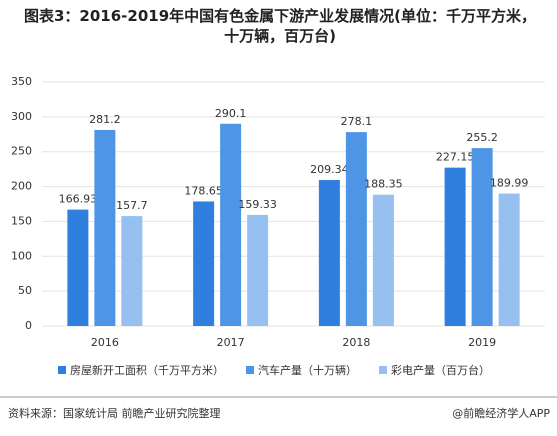 The image size is (557, 436). I want to click on data-label: 157.7, so click(132, 205).